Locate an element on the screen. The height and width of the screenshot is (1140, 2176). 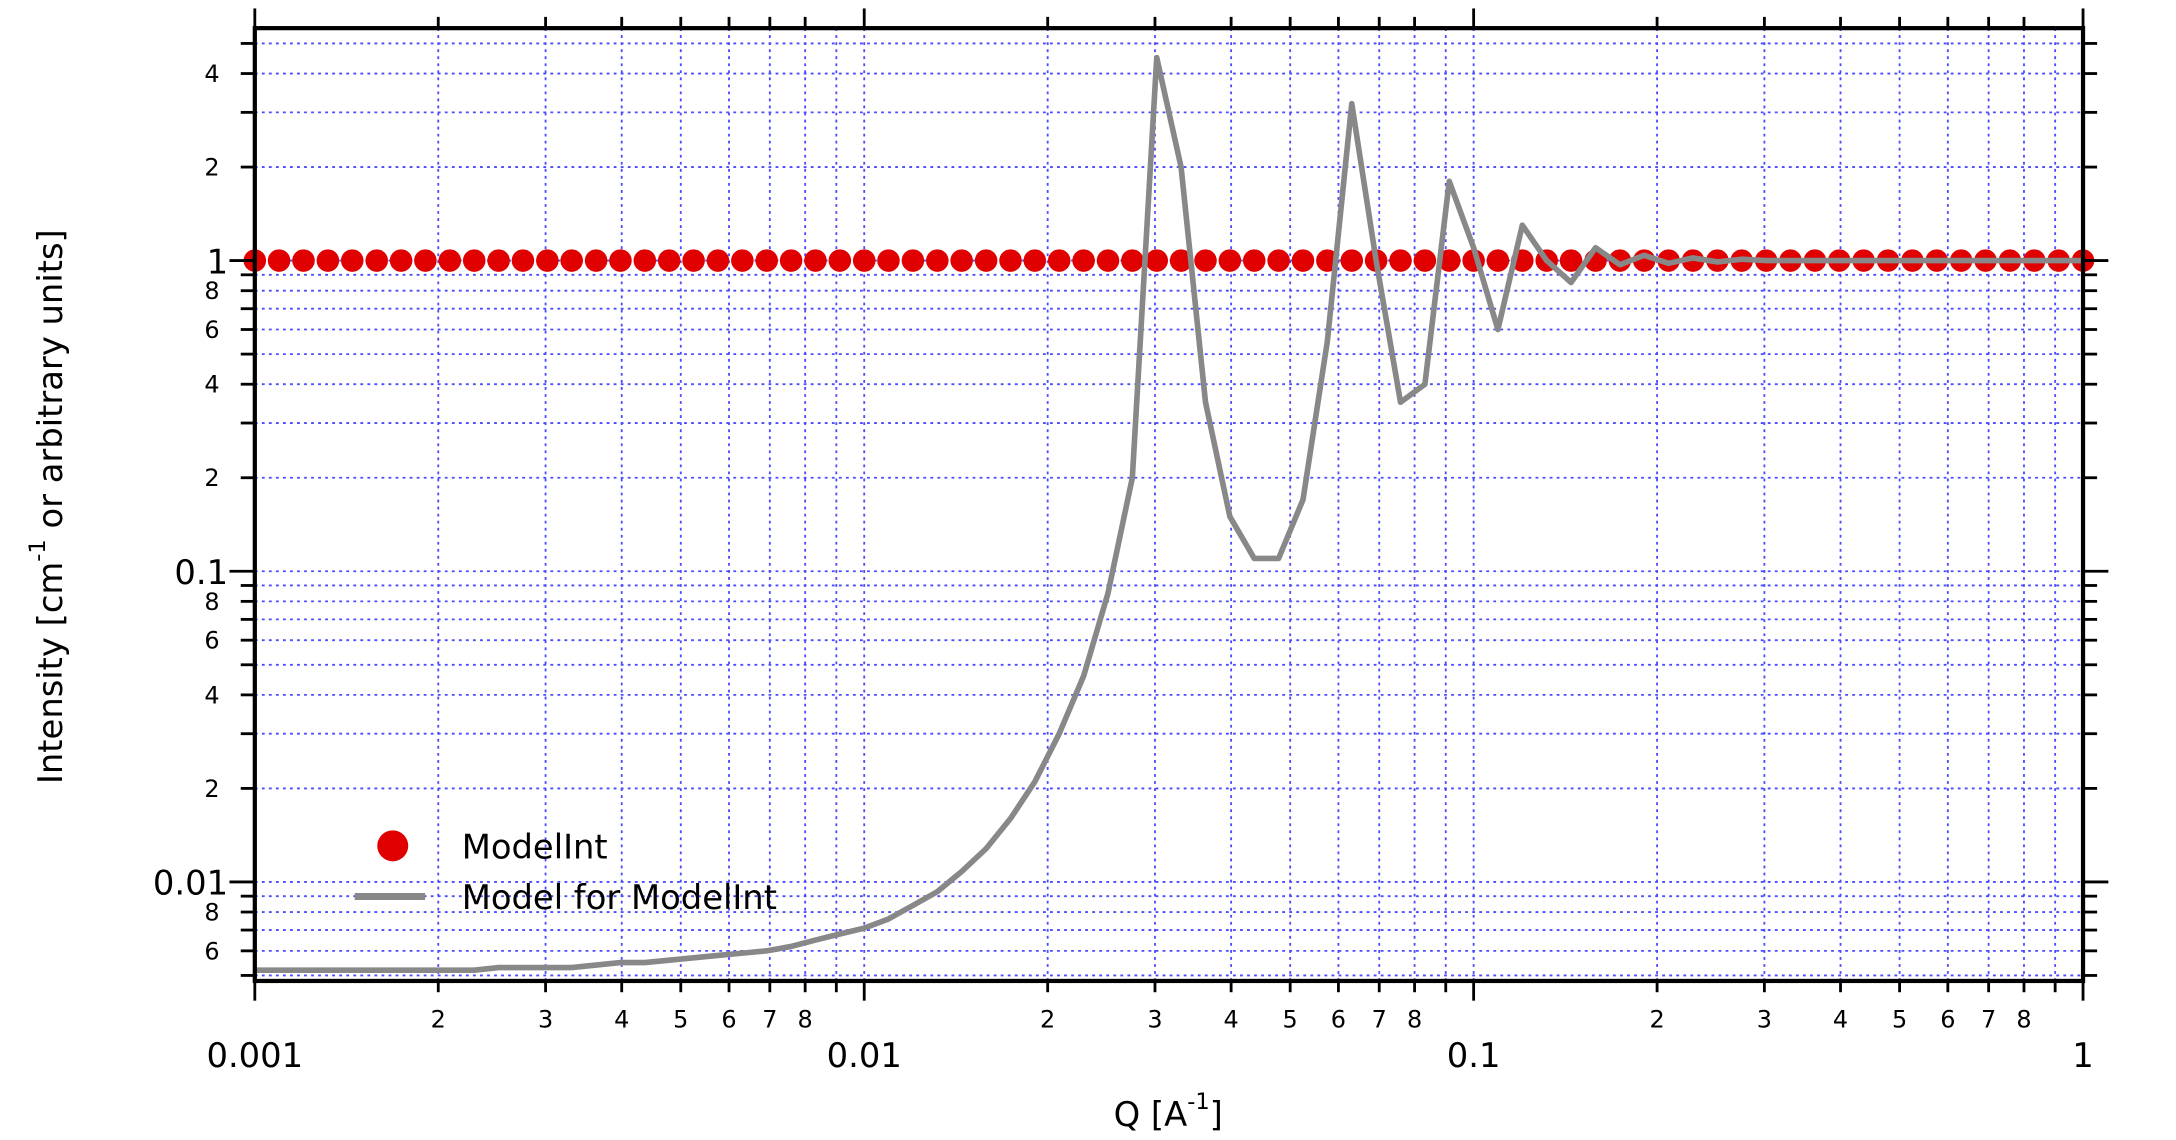
x-label-text: Q [A is located at coordinates (1151, 1114).